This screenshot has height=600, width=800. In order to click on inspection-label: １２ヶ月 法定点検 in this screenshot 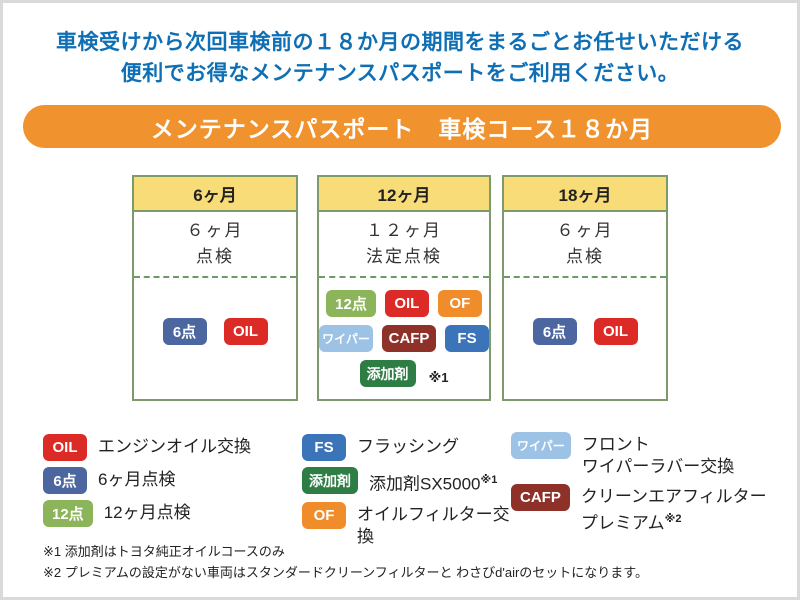, I will do `click(404, 245)`.